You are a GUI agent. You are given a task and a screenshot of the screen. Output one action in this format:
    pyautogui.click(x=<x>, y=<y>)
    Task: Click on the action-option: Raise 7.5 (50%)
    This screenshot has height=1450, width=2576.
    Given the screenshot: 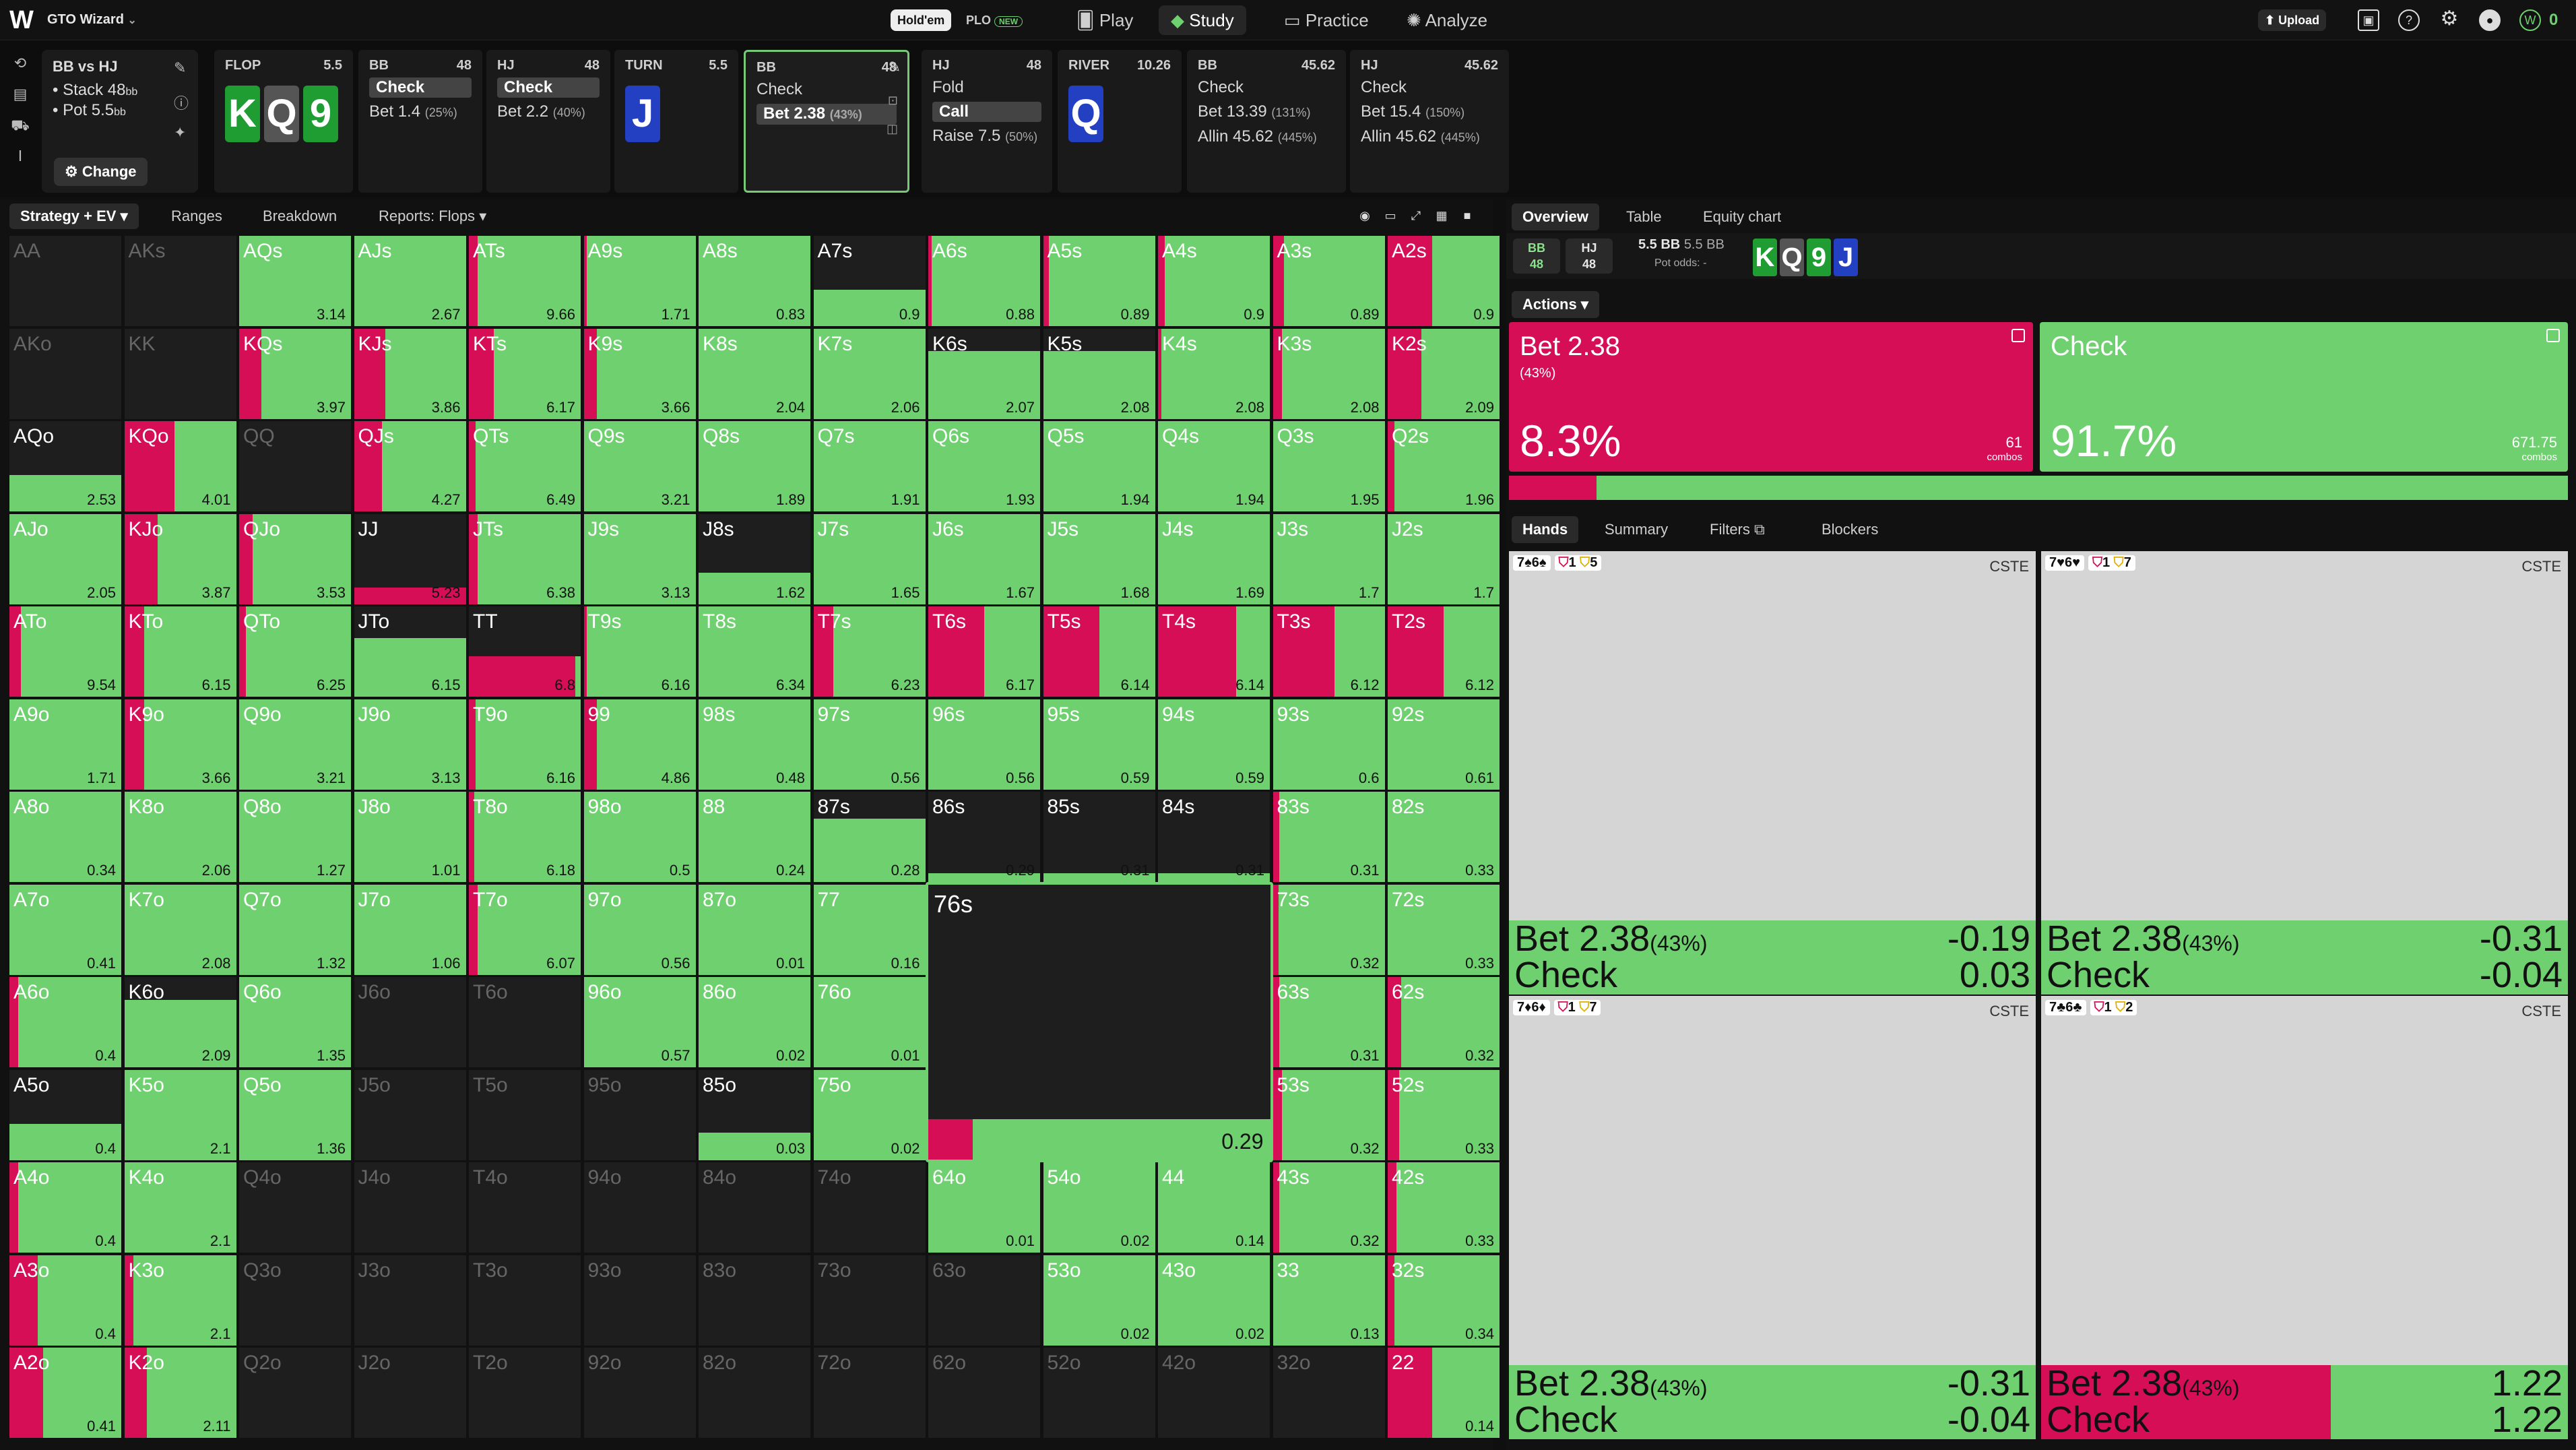 What is the action you would take?
    pyautogui.click(x=986, y=136)
    